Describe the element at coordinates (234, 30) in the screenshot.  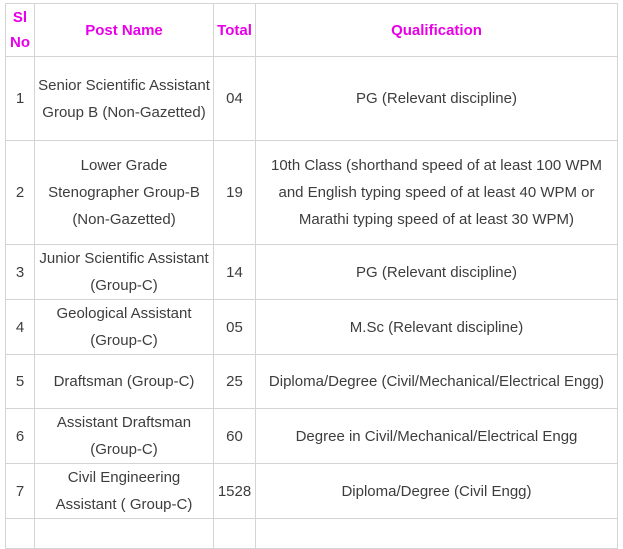
I see `header-total: Total` at that location.